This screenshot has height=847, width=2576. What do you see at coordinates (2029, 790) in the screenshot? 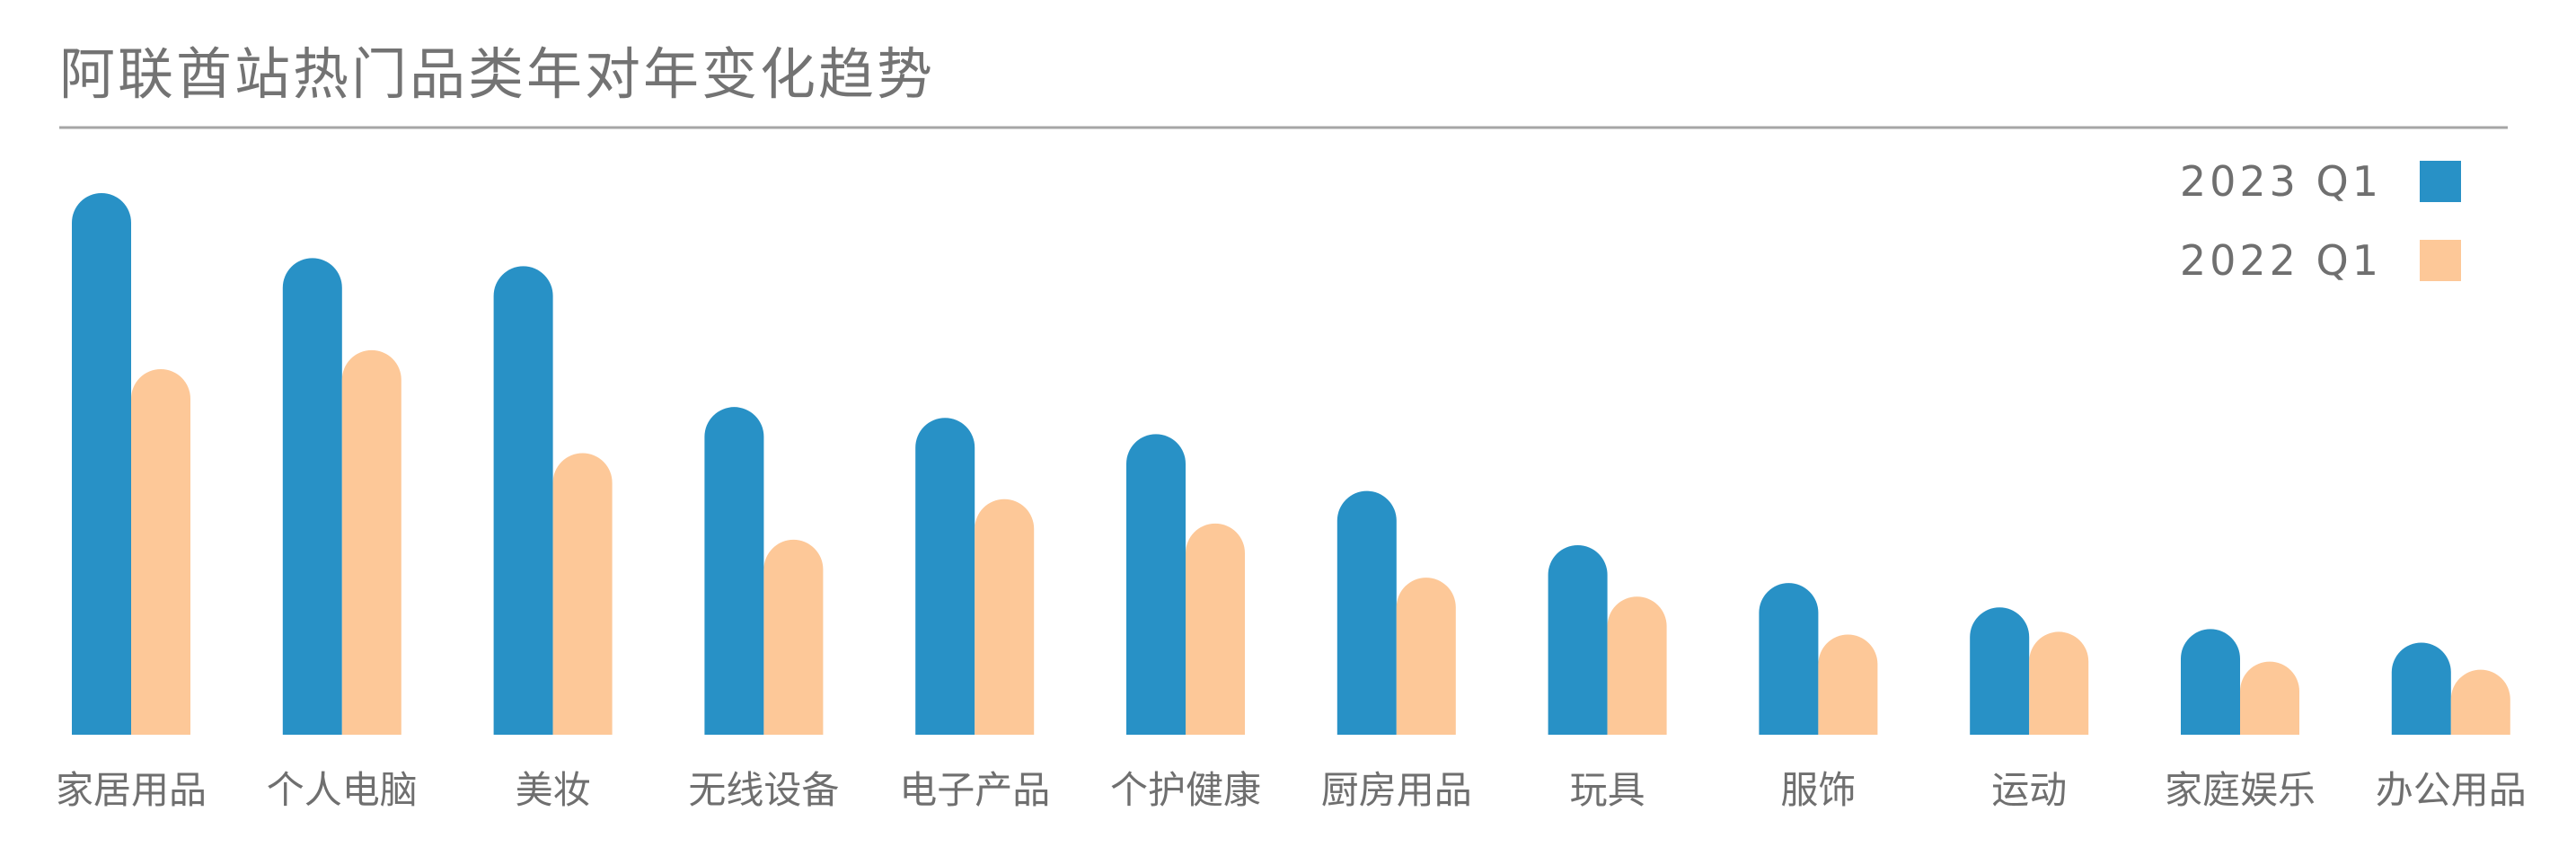
I see `category-label-9: 运动` at bounding box center [2029, 790].